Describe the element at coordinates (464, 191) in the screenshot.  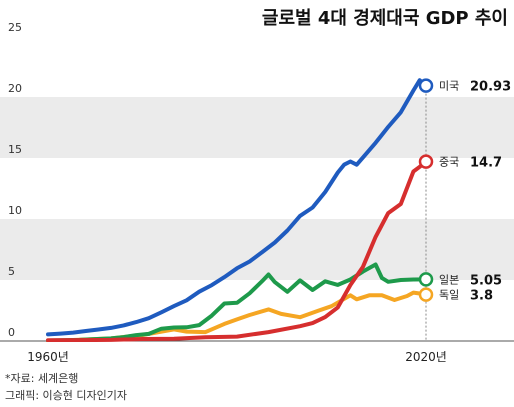
I see `series-end-labels: 미국 20.93 중국 14.7 일본 5.05 독일 3.8` at that location.